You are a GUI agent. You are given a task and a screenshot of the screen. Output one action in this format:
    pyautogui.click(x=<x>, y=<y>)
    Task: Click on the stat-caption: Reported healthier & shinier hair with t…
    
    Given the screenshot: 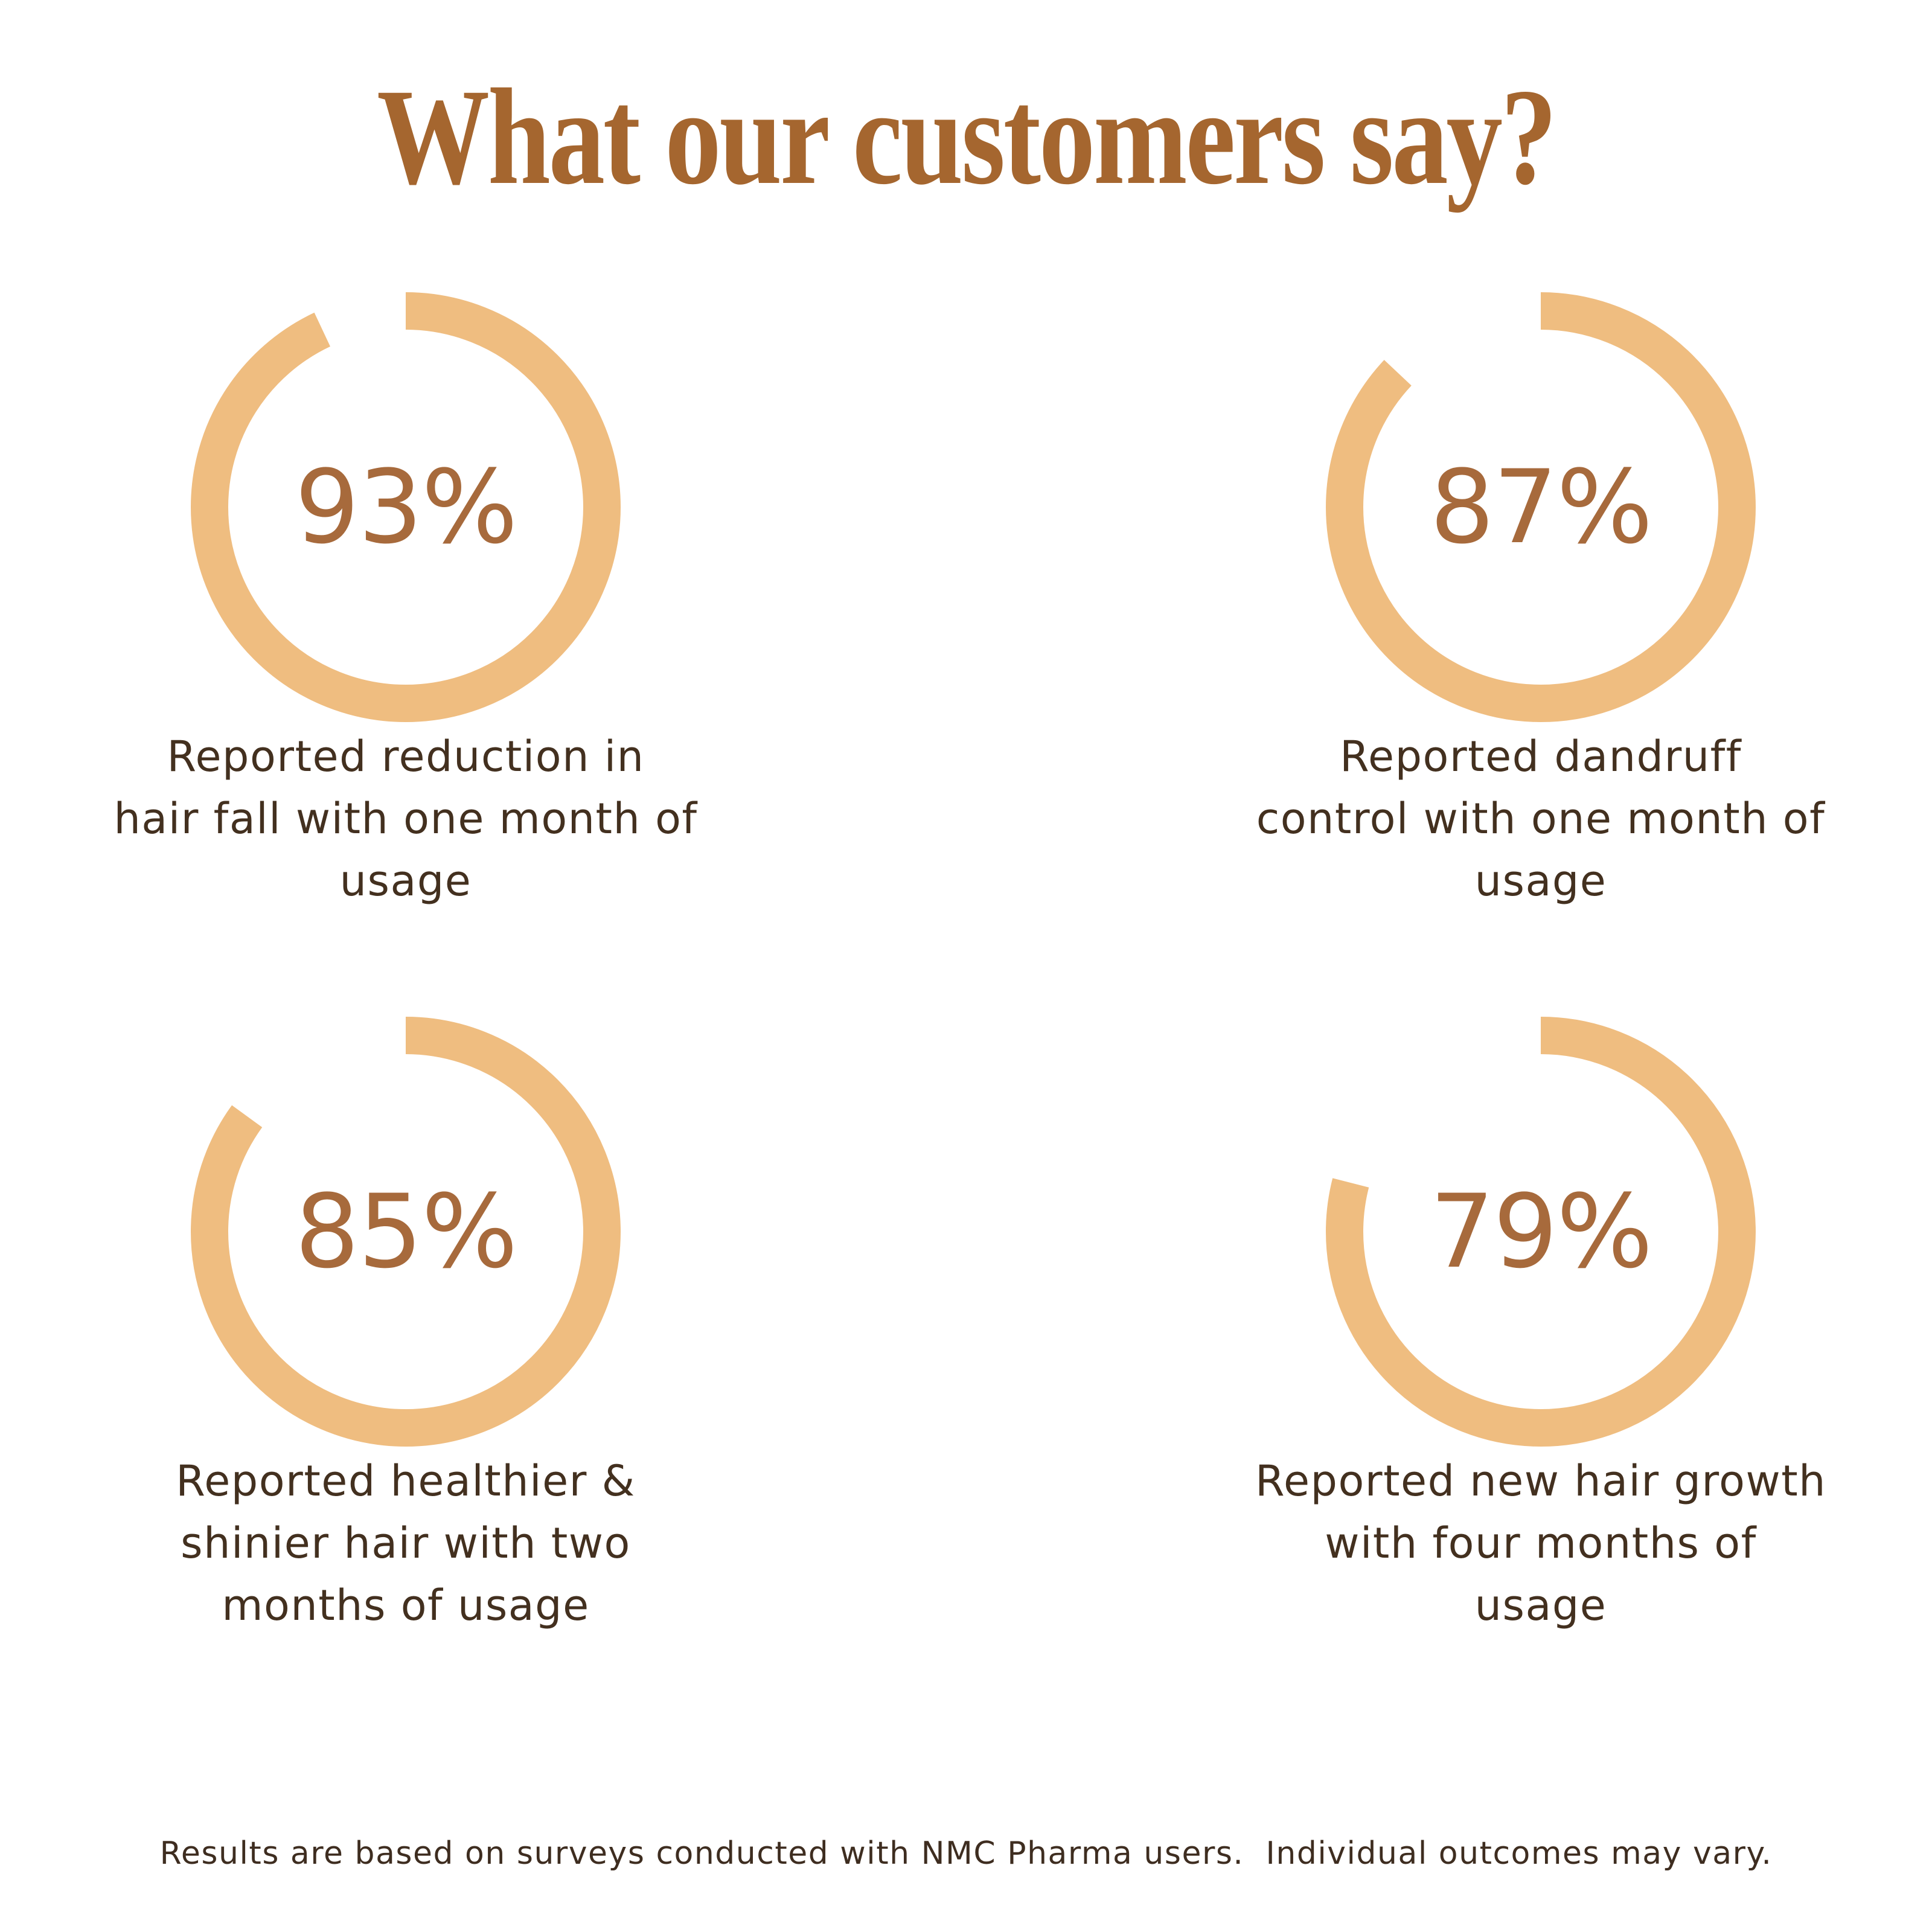 What is the action you would take?
    pyautogui.click(x=414, y=1544)
    